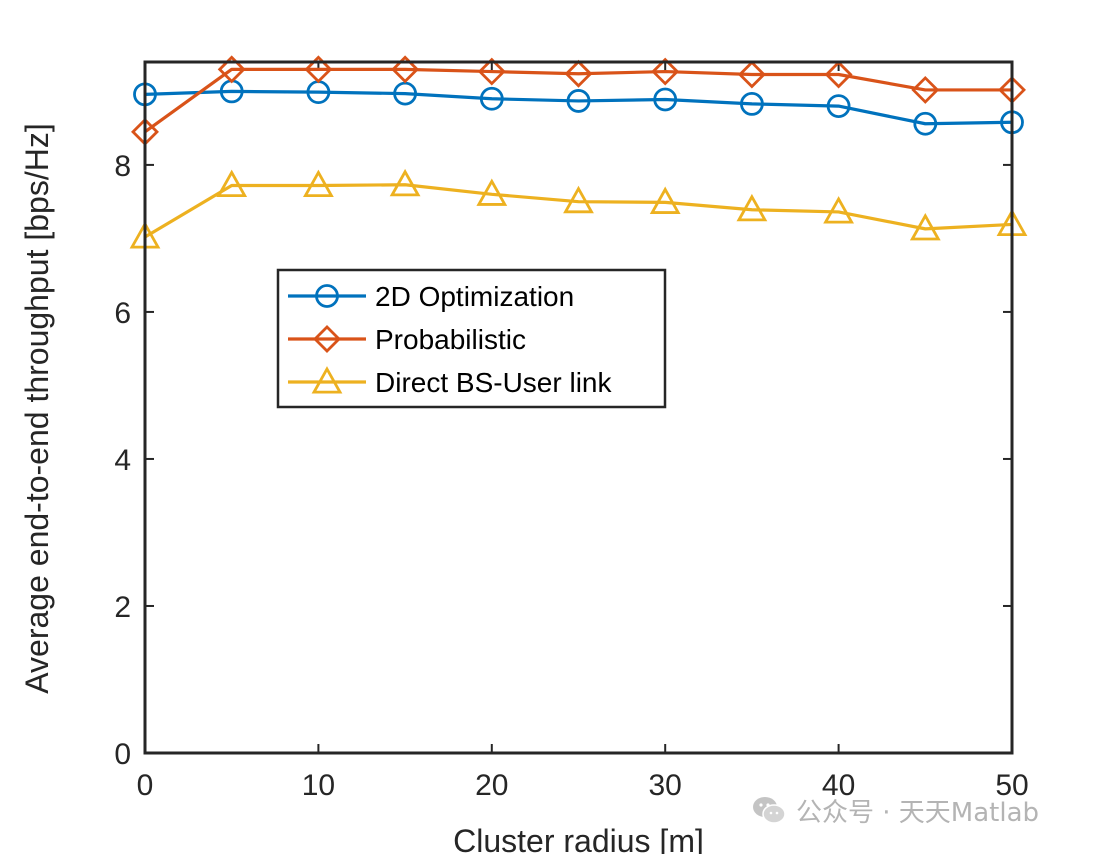  Describe the element at coordinates (450, 339) in the screenshot. I see `legend-label: Probabilistic` at that location.